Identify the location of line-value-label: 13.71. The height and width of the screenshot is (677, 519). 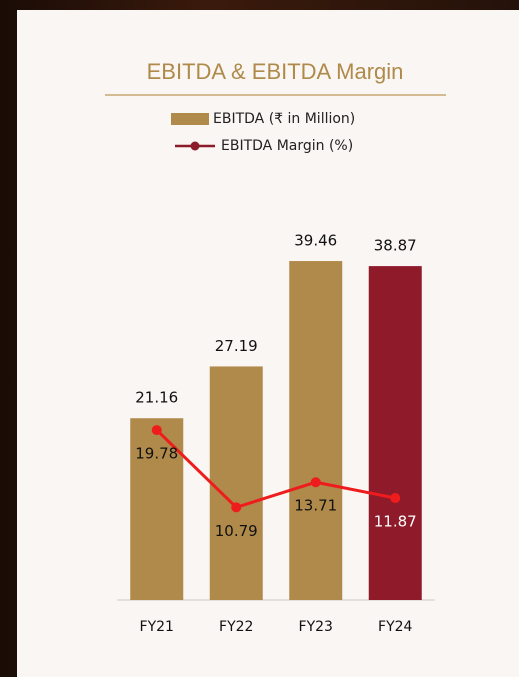
(315, 506).